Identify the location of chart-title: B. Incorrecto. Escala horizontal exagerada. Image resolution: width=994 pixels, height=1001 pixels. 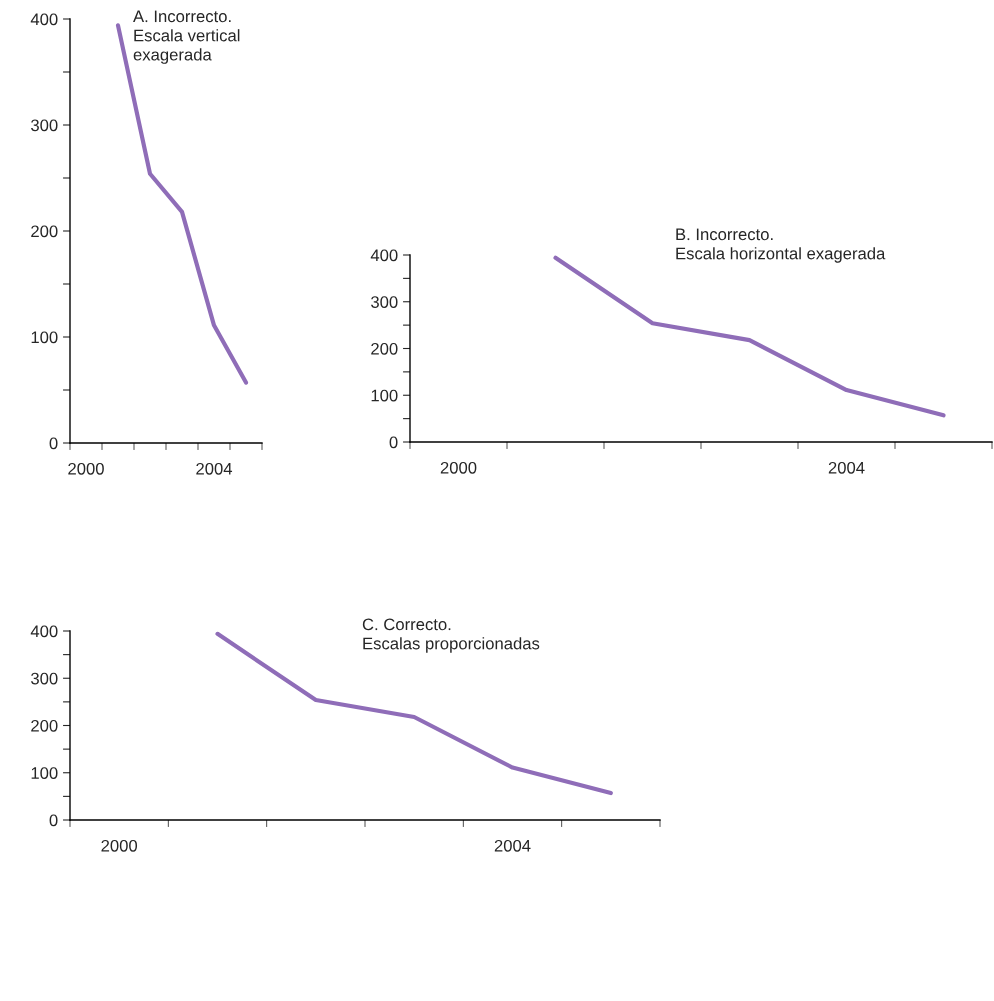
(781, 245).